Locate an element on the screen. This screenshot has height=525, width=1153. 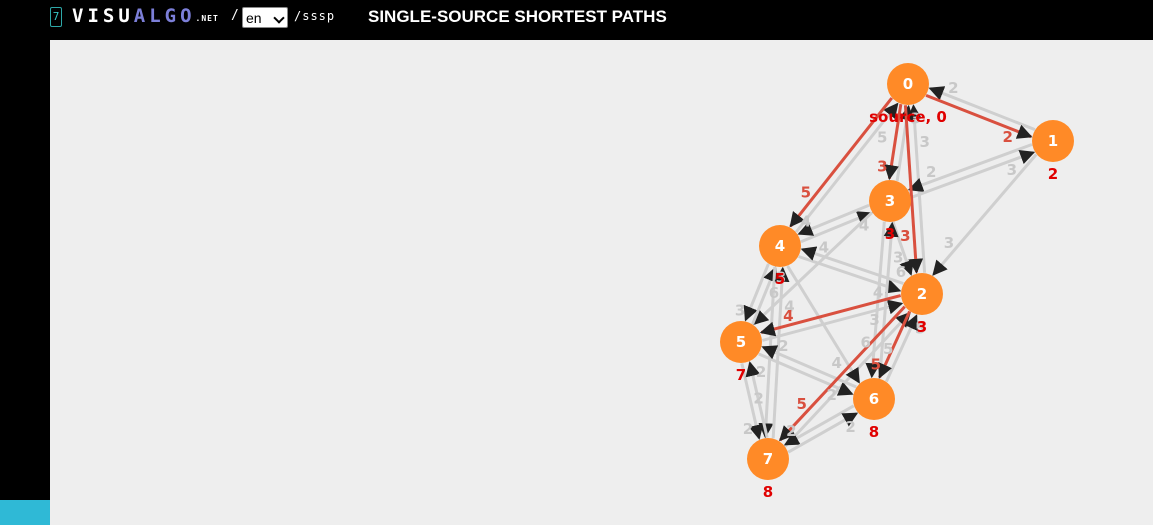
vertex-1: 12 is located at coordinates (1053, 151).